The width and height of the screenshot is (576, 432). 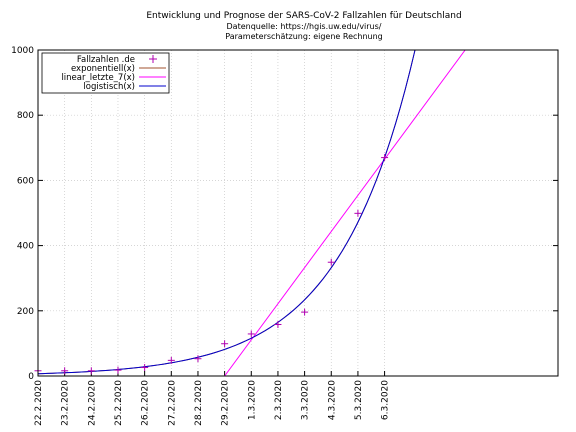 I want to click on legend-label-fallzahlen: Fallzahlen .de, so click(x=106, y=60).